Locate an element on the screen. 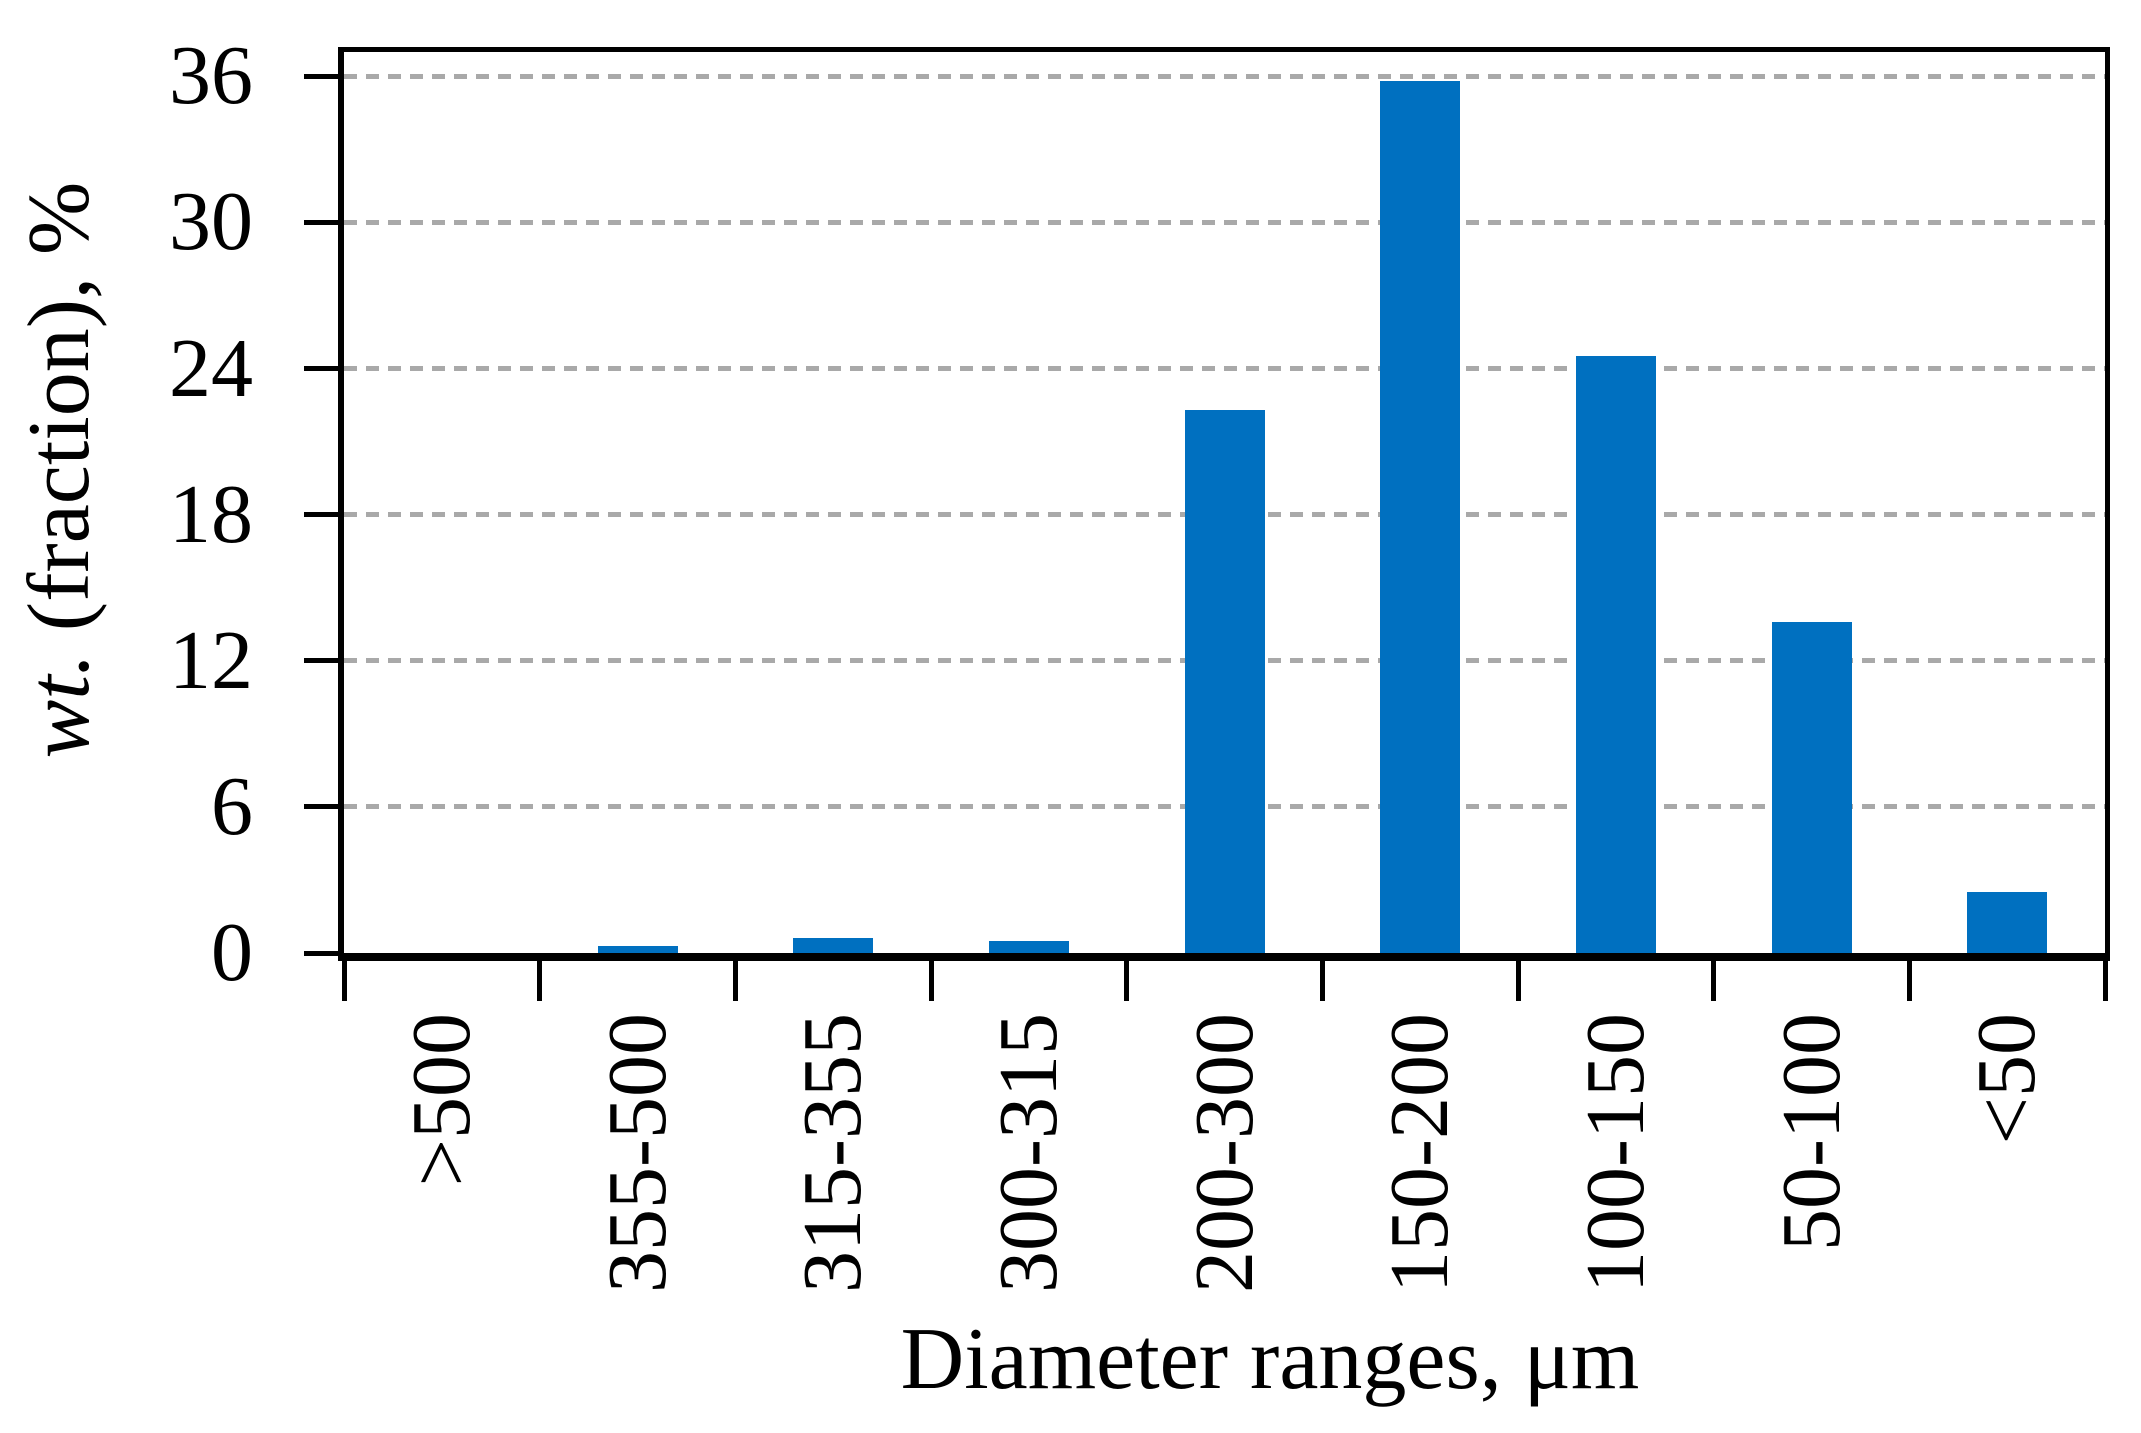 Image resolution: width=2141 pixels, height=1433 pixels. y-tick-label: 0 is located at coordinates (232, 952).